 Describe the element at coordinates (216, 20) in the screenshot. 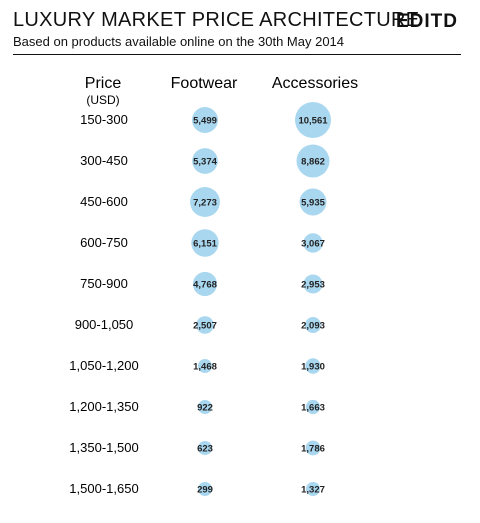

I see `chart-title: LUXURY MARKET PRICE ARCHITECTURE` at that location.